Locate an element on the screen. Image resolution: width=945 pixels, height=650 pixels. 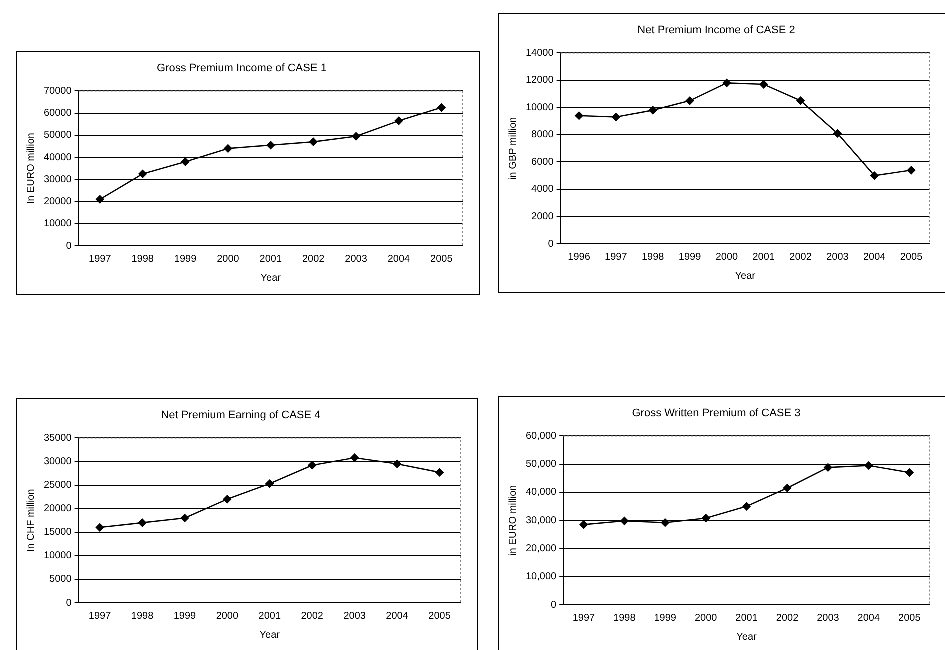
y-tick-label: 5000 is located at coordinates (61, 580).